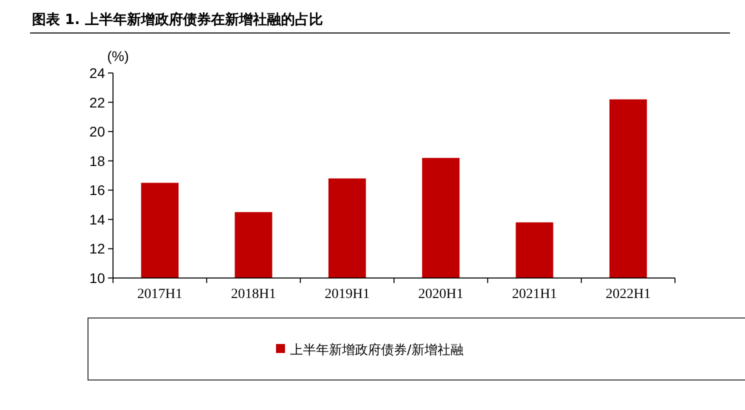  I want to click on y-tick-label: 18, so click(97, 160).